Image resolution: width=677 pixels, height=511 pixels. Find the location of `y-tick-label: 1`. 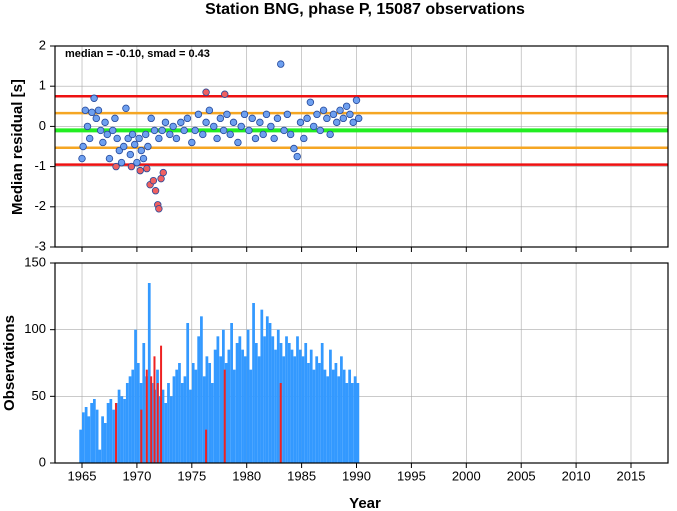

y-tick-label: 1 is located at coordinates (42, 85).